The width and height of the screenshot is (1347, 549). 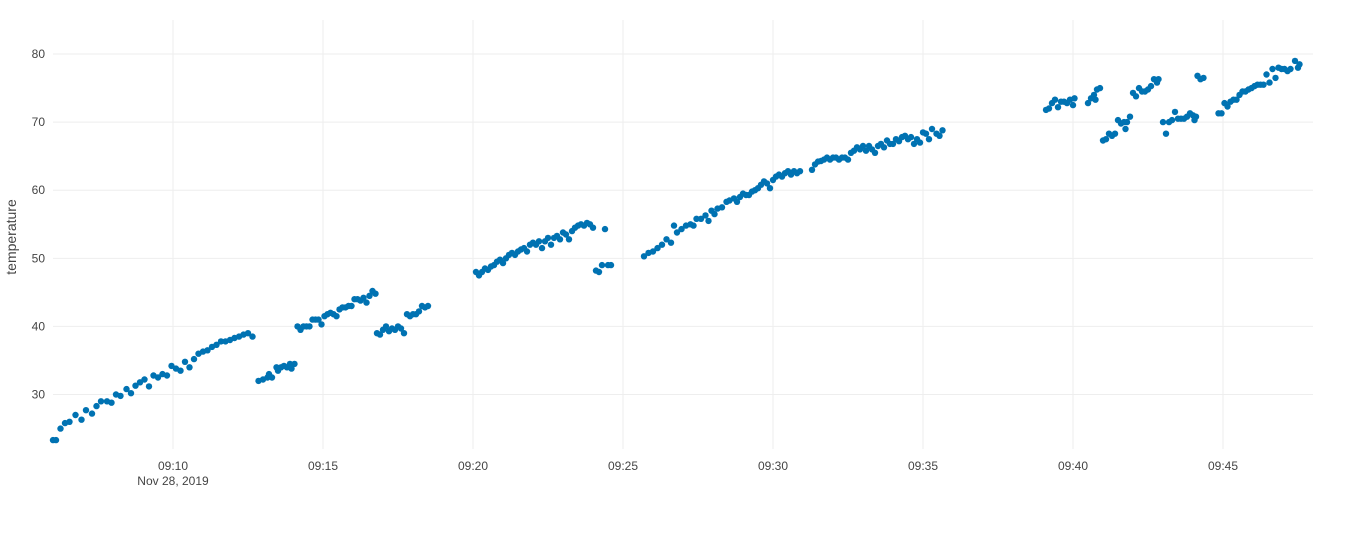 I want to click on y-axis-ticks: 30 40 50 60 70 80, so click(x=39, y=224).